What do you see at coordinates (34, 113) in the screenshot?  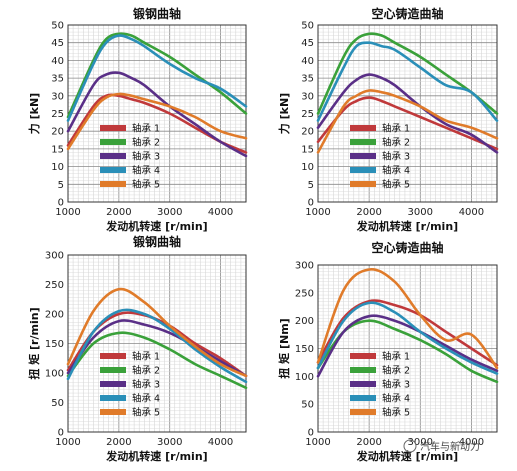 I see `y-axis-label: 力 [kN]` at bounding box center [34, 113].